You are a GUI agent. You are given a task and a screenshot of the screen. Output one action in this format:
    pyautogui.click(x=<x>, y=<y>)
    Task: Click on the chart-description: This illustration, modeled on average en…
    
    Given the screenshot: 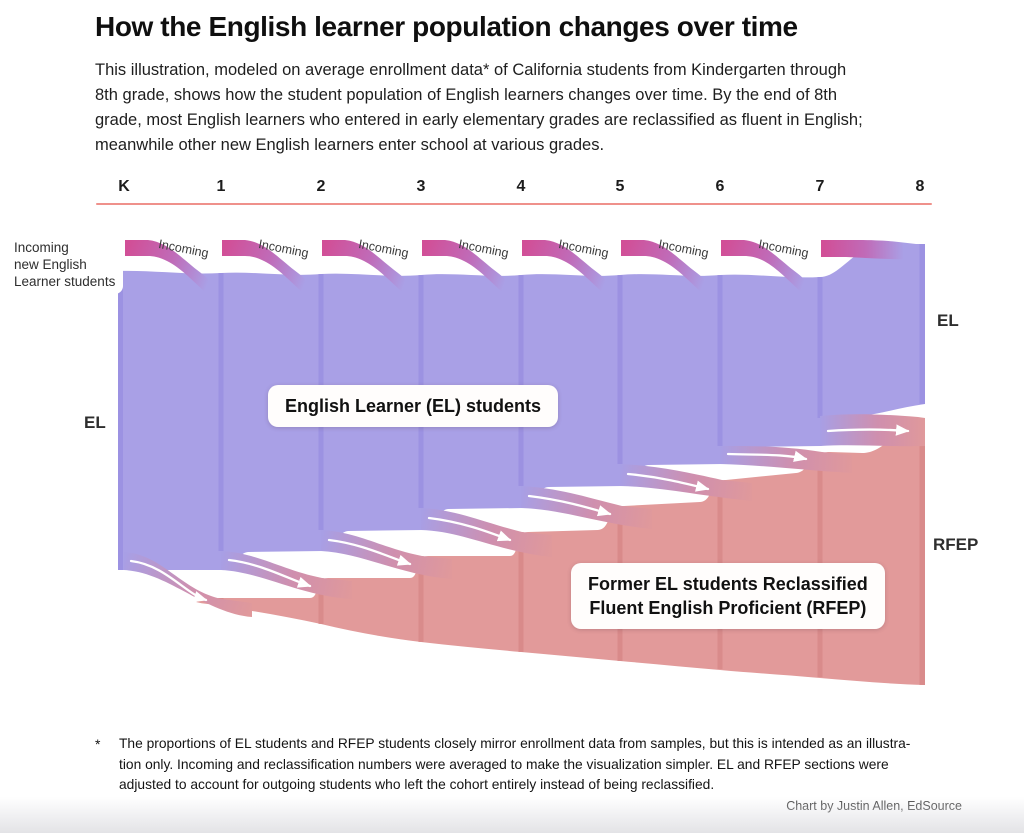 What is the action you would take?
    pyautogui.click(x=535, y=108)
    